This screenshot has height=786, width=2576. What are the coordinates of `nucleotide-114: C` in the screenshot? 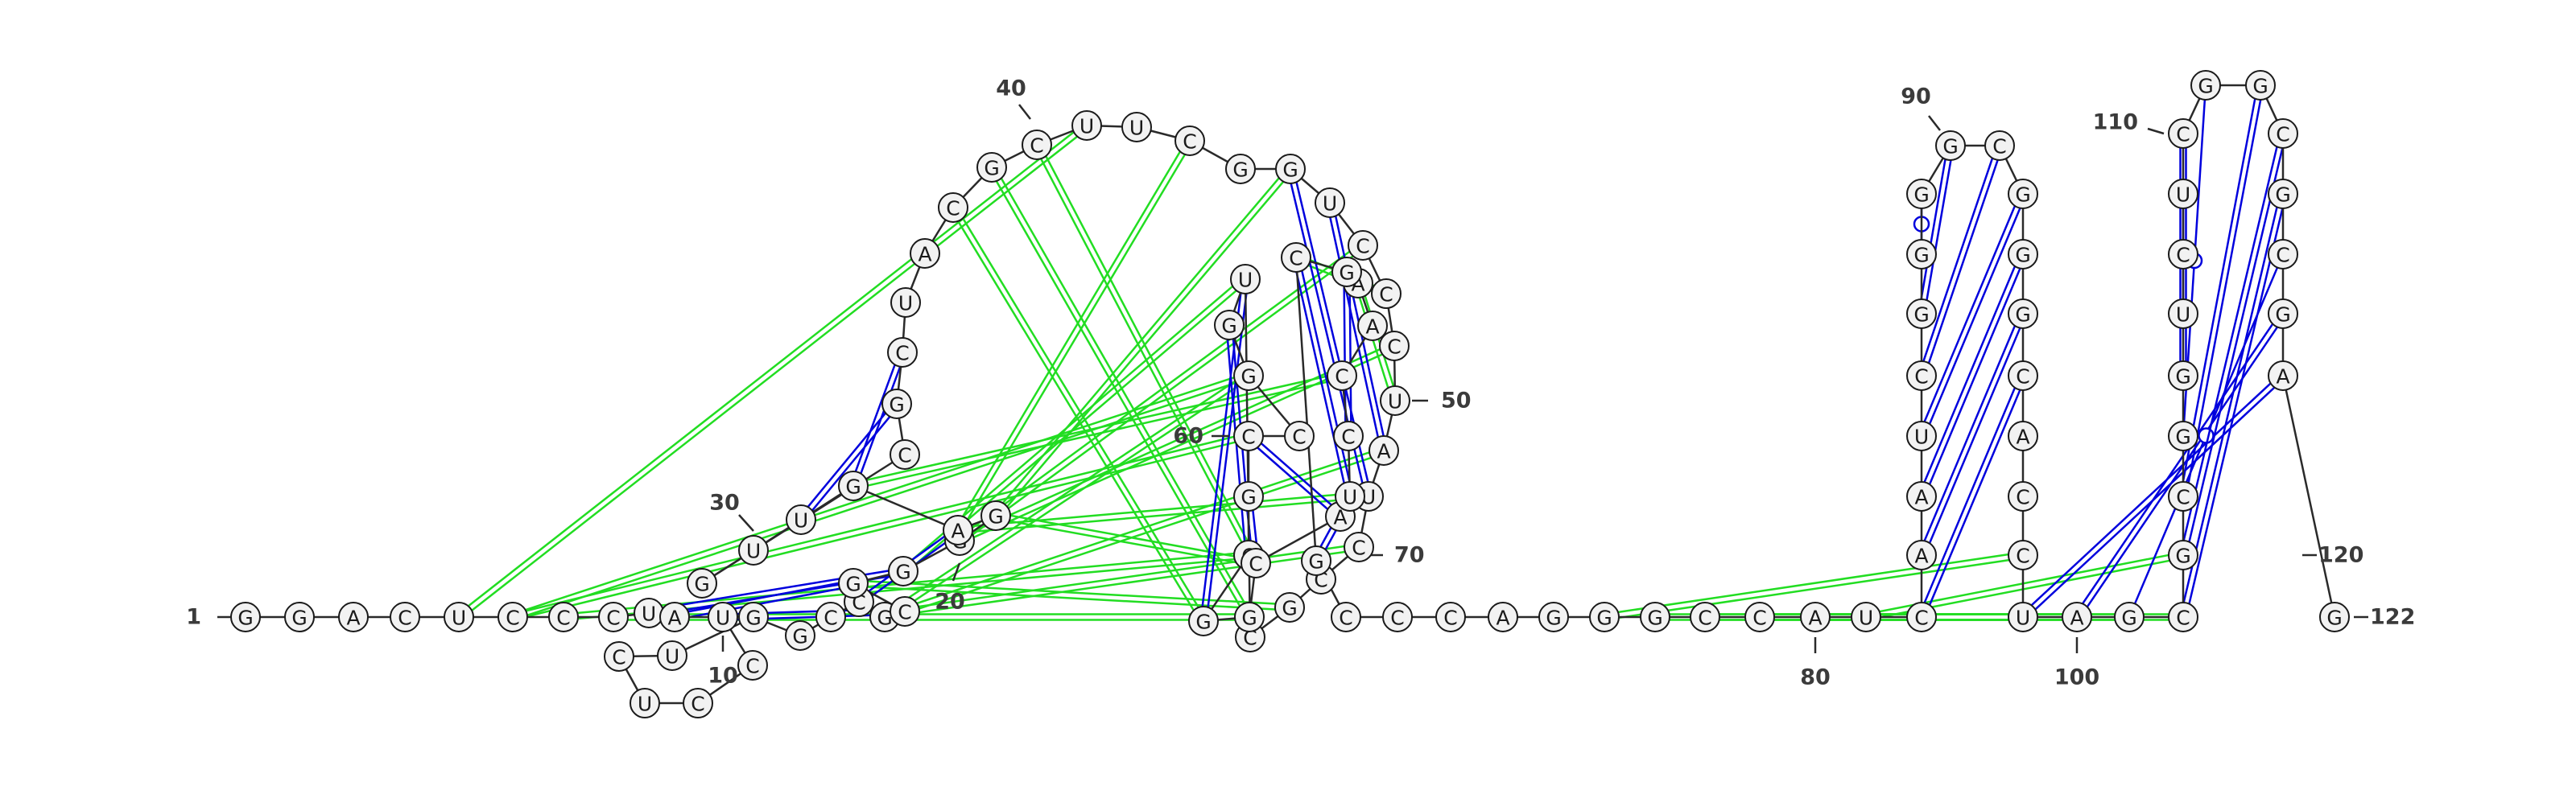 It's located at (2183, 133).